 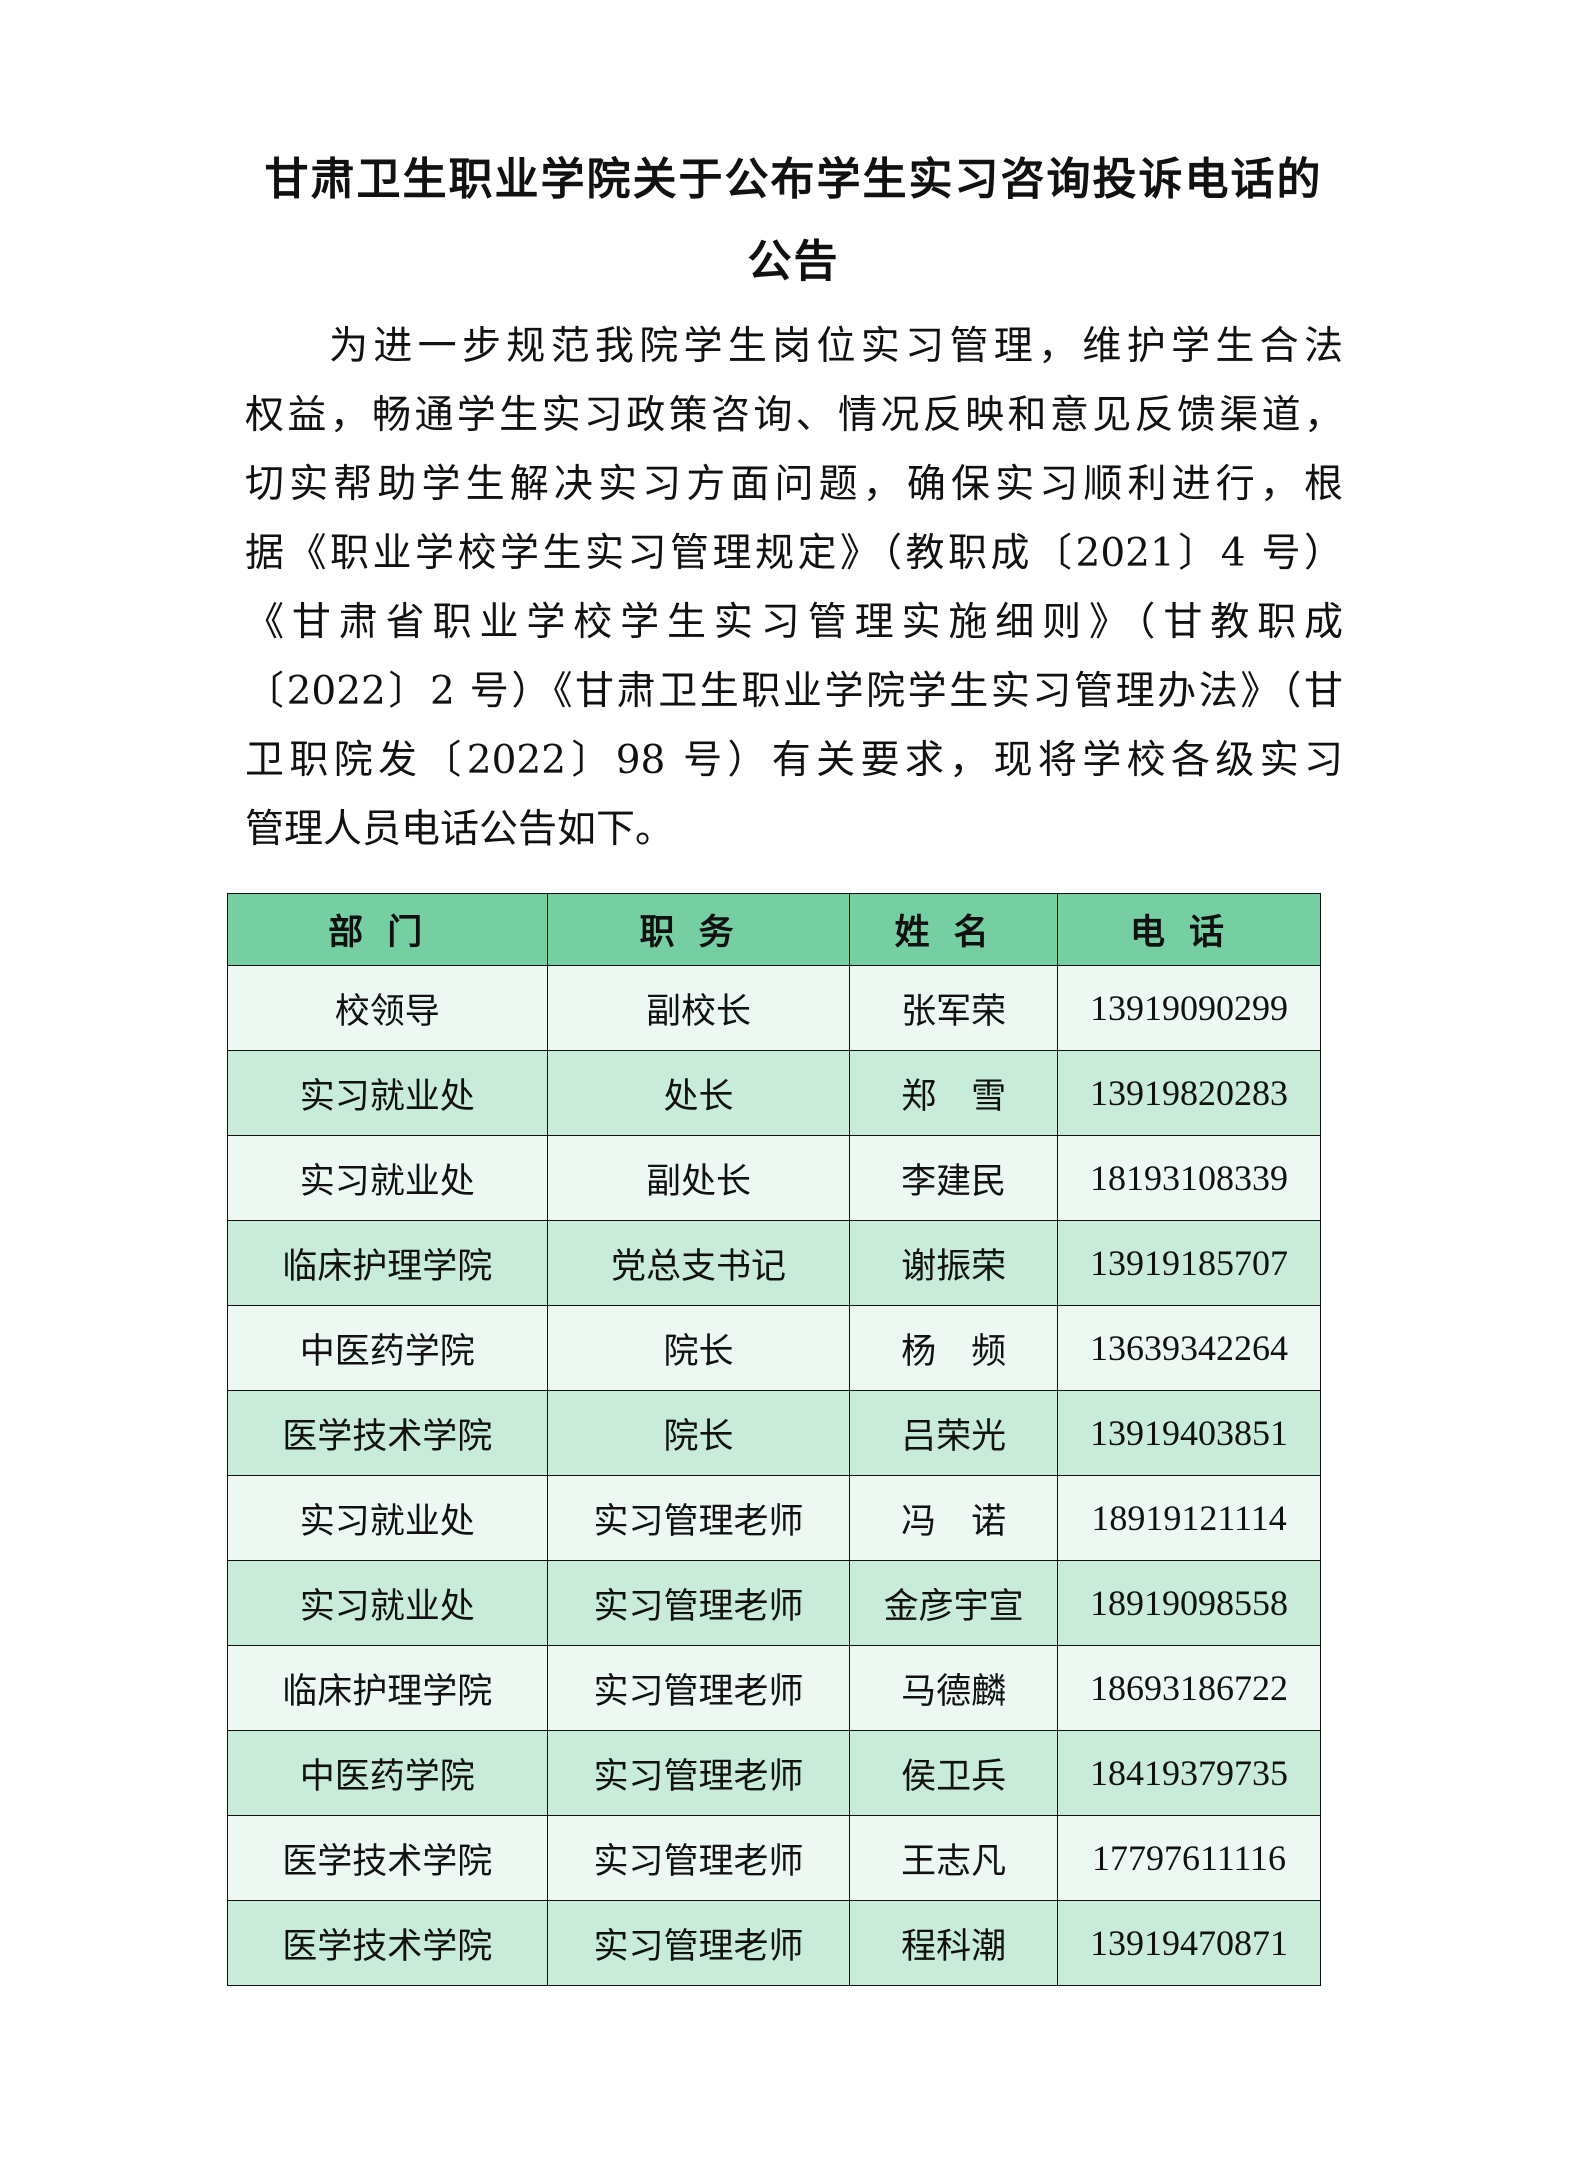 What do you see at coordinates (387, 929) in the screenshot?
I see `header-department: 部门` at bounding box center [387, 929].